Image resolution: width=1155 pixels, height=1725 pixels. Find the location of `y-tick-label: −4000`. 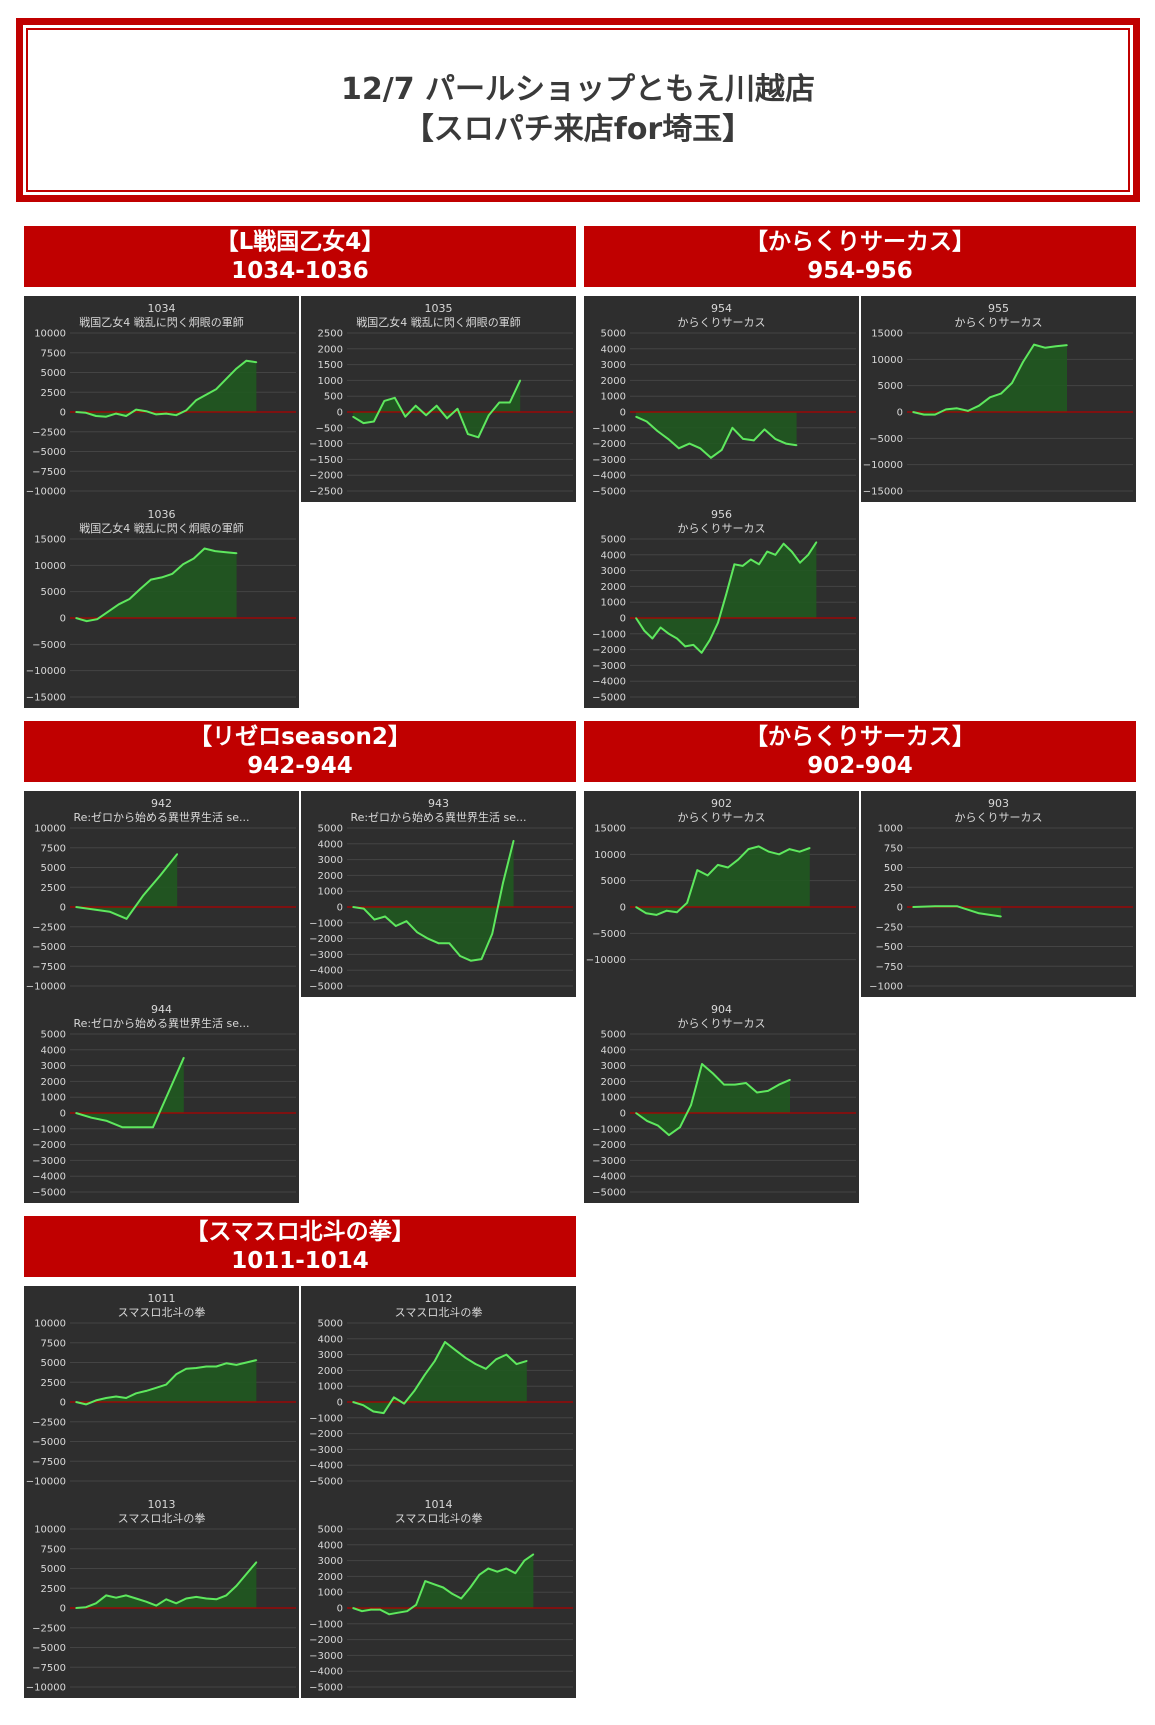

y-tick-label: −4000 is located at coordinates (326, 971).